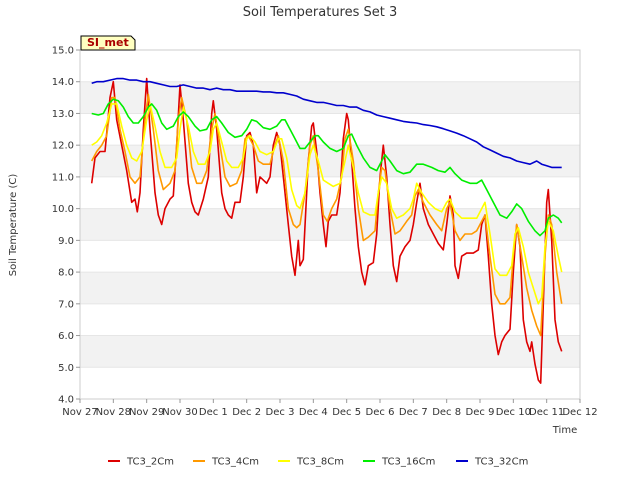  Describe the element at coordinates (246, 412) in the screenshot. I see `x-tick-label: Dec 2` at that location.